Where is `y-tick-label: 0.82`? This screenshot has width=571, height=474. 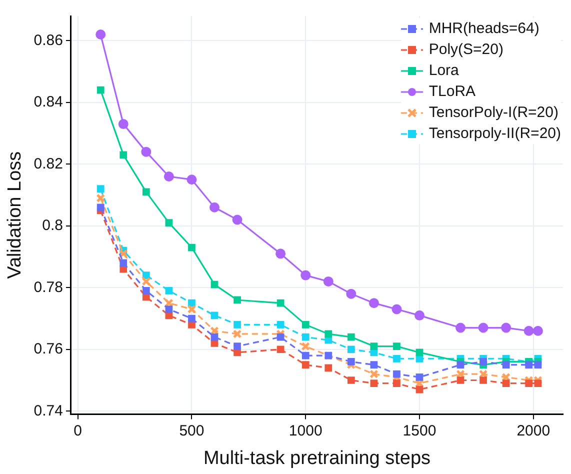 y-tick-label: 0.82 is located at coordinates (48, 163).